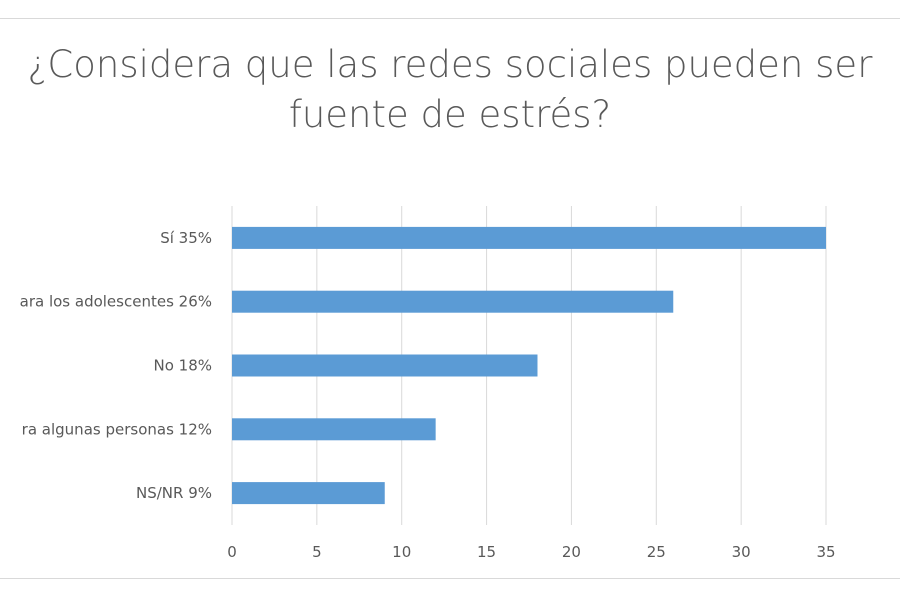  I want to click on category-label: NS/NR 9%, so click(174, 493).